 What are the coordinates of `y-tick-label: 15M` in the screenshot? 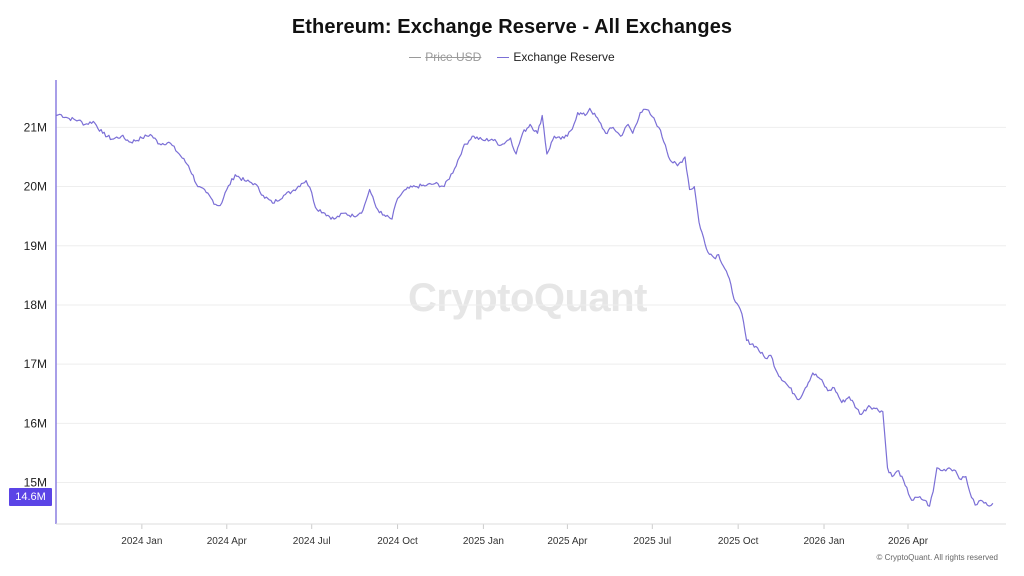 It's located at (35, 483).